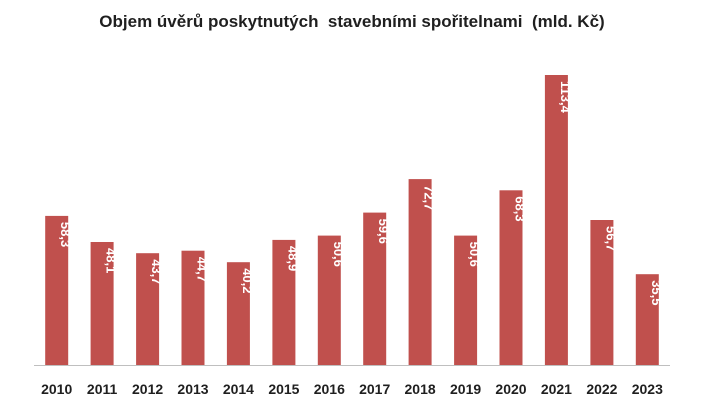 Image resolution: width=704 pixels, height=408 pixels. I want to click on data-label-2017: 59,6, so click(383, 231).